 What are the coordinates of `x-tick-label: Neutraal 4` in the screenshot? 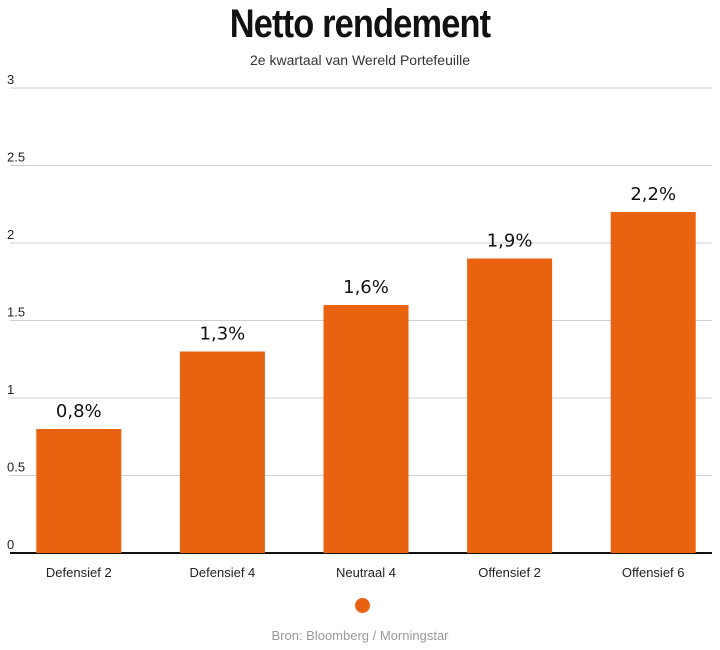 It's located at (366, 572).